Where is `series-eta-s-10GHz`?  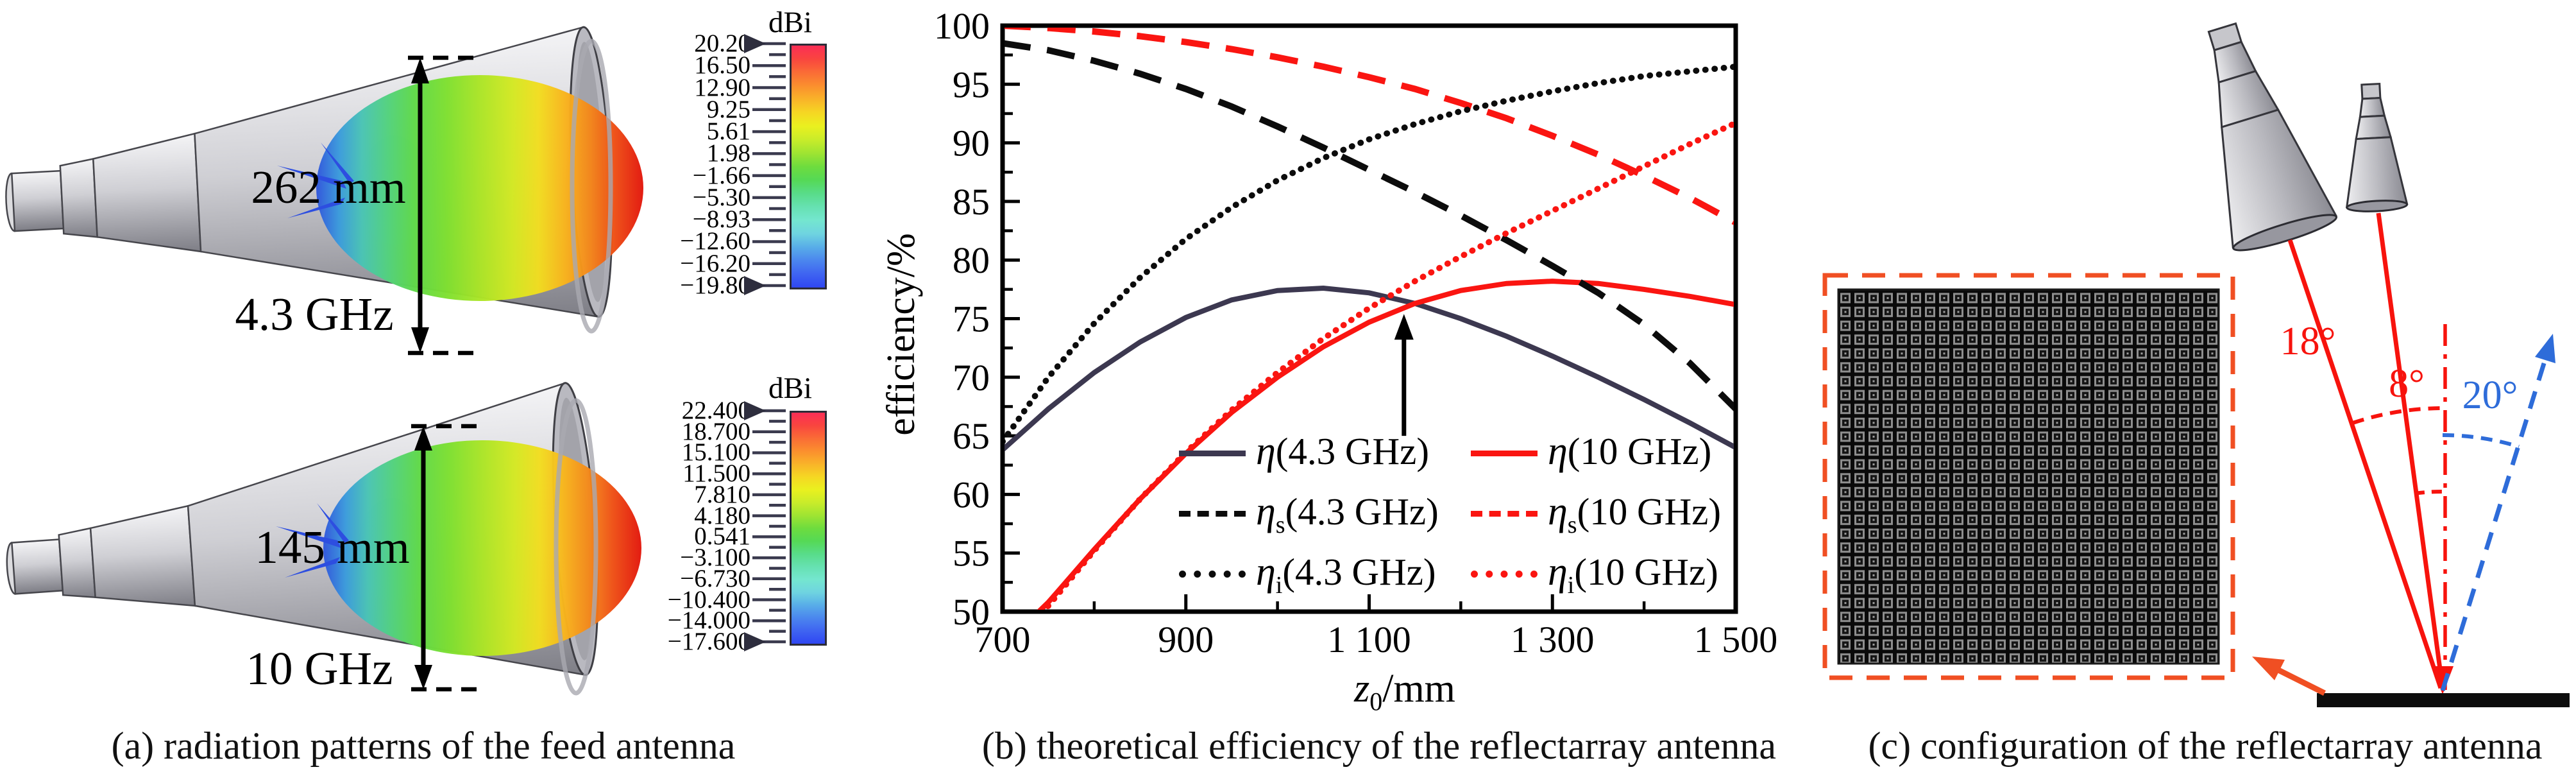 series-eta-s-10GHz is located at coordinates (1369, 126).